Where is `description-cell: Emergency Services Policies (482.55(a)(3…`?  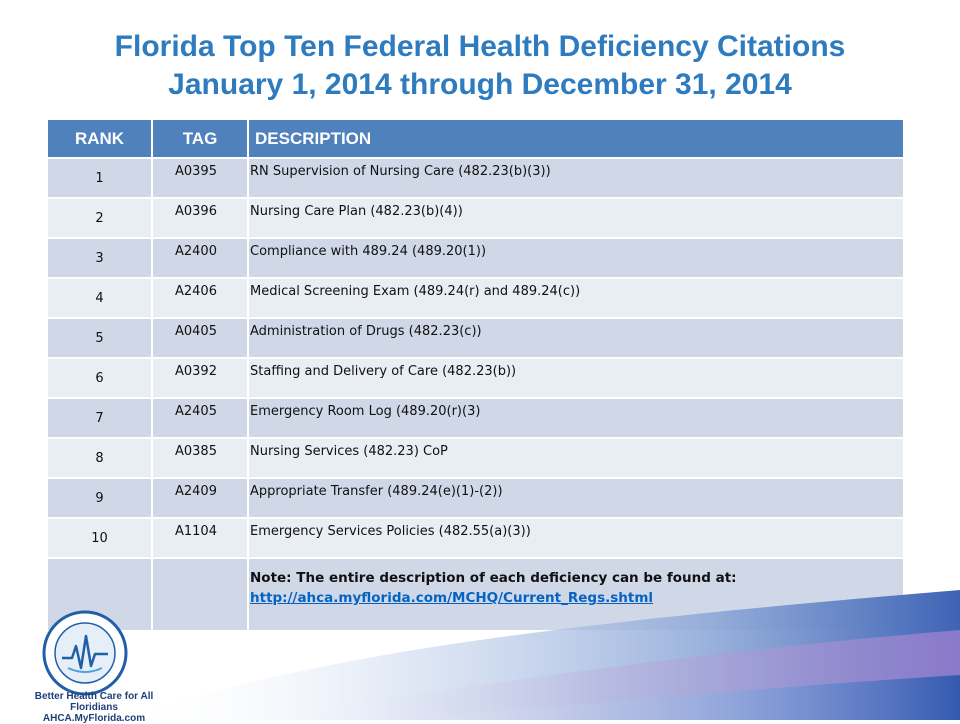 description-cell: Emergency Services Policies (482.55(a)(3… is located at coordinates (576, 537).